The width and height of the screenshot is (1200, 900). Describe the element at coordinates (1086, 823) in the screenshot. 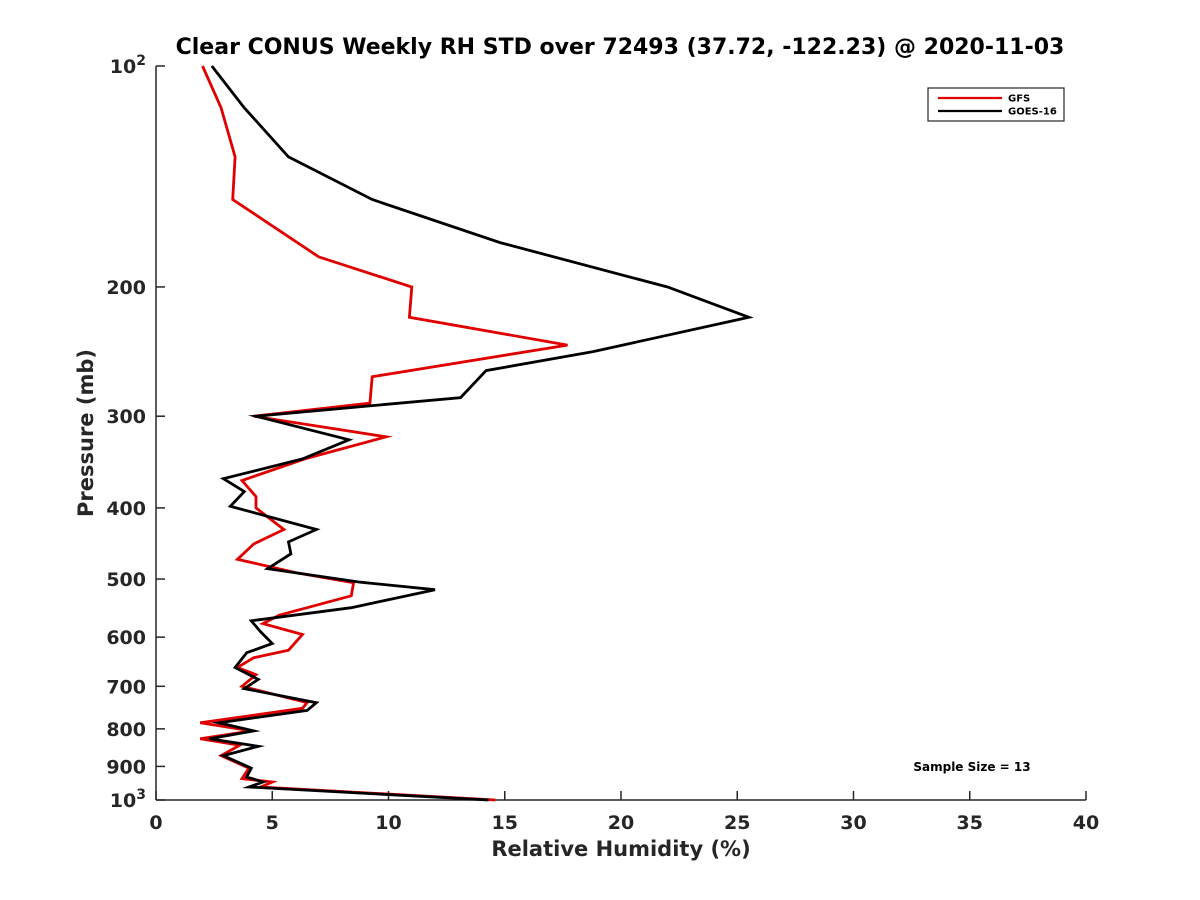

I see `x-tick-label: 40` at that location.